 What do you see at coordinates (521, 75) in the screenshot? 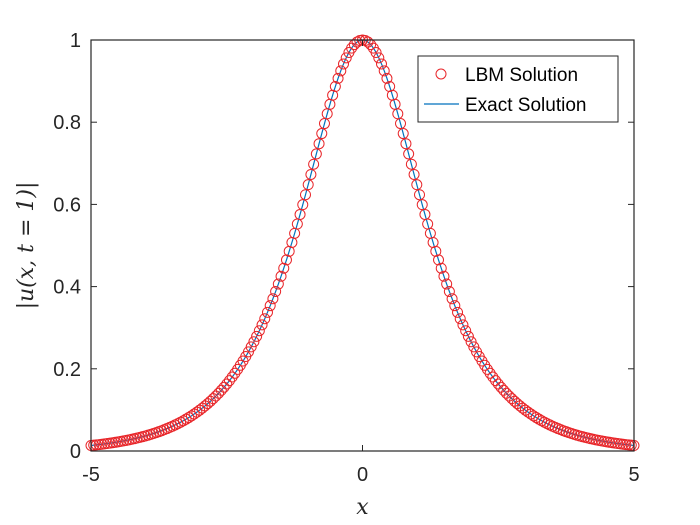
I see `legend-label-lbm: LBM Solution` at bounding box center [521, 75].